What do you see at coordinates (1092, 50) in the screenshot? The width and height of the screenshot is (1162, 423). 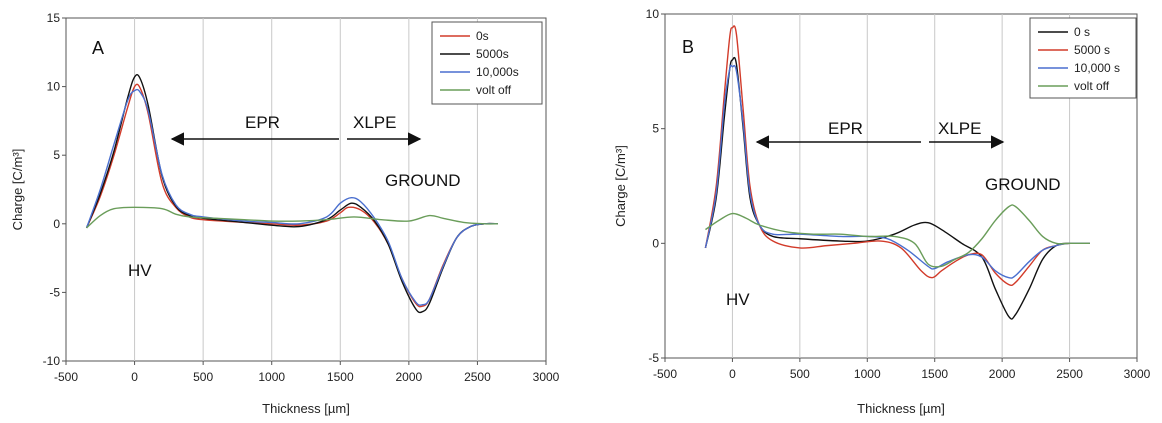 I see `legend-label: 5000 s` at bounding box center [1092, 50].